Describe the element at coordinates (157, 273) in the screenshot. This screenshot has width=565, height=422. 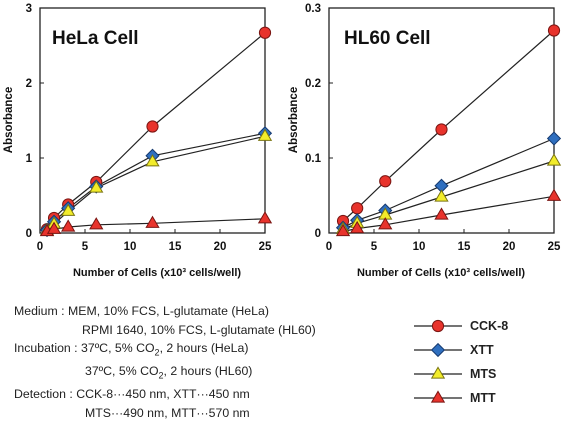
I see `hela-x-axis-label: Number of Cells (x10³ cells/well)` at that location.